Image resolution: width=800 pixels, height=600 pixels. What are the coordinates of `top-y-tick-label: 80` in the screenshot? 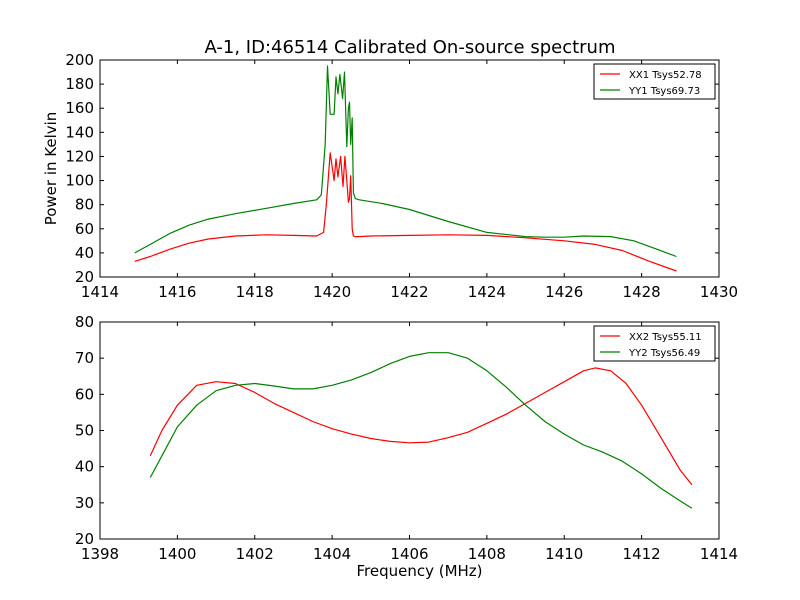 It's located at (84, 205).